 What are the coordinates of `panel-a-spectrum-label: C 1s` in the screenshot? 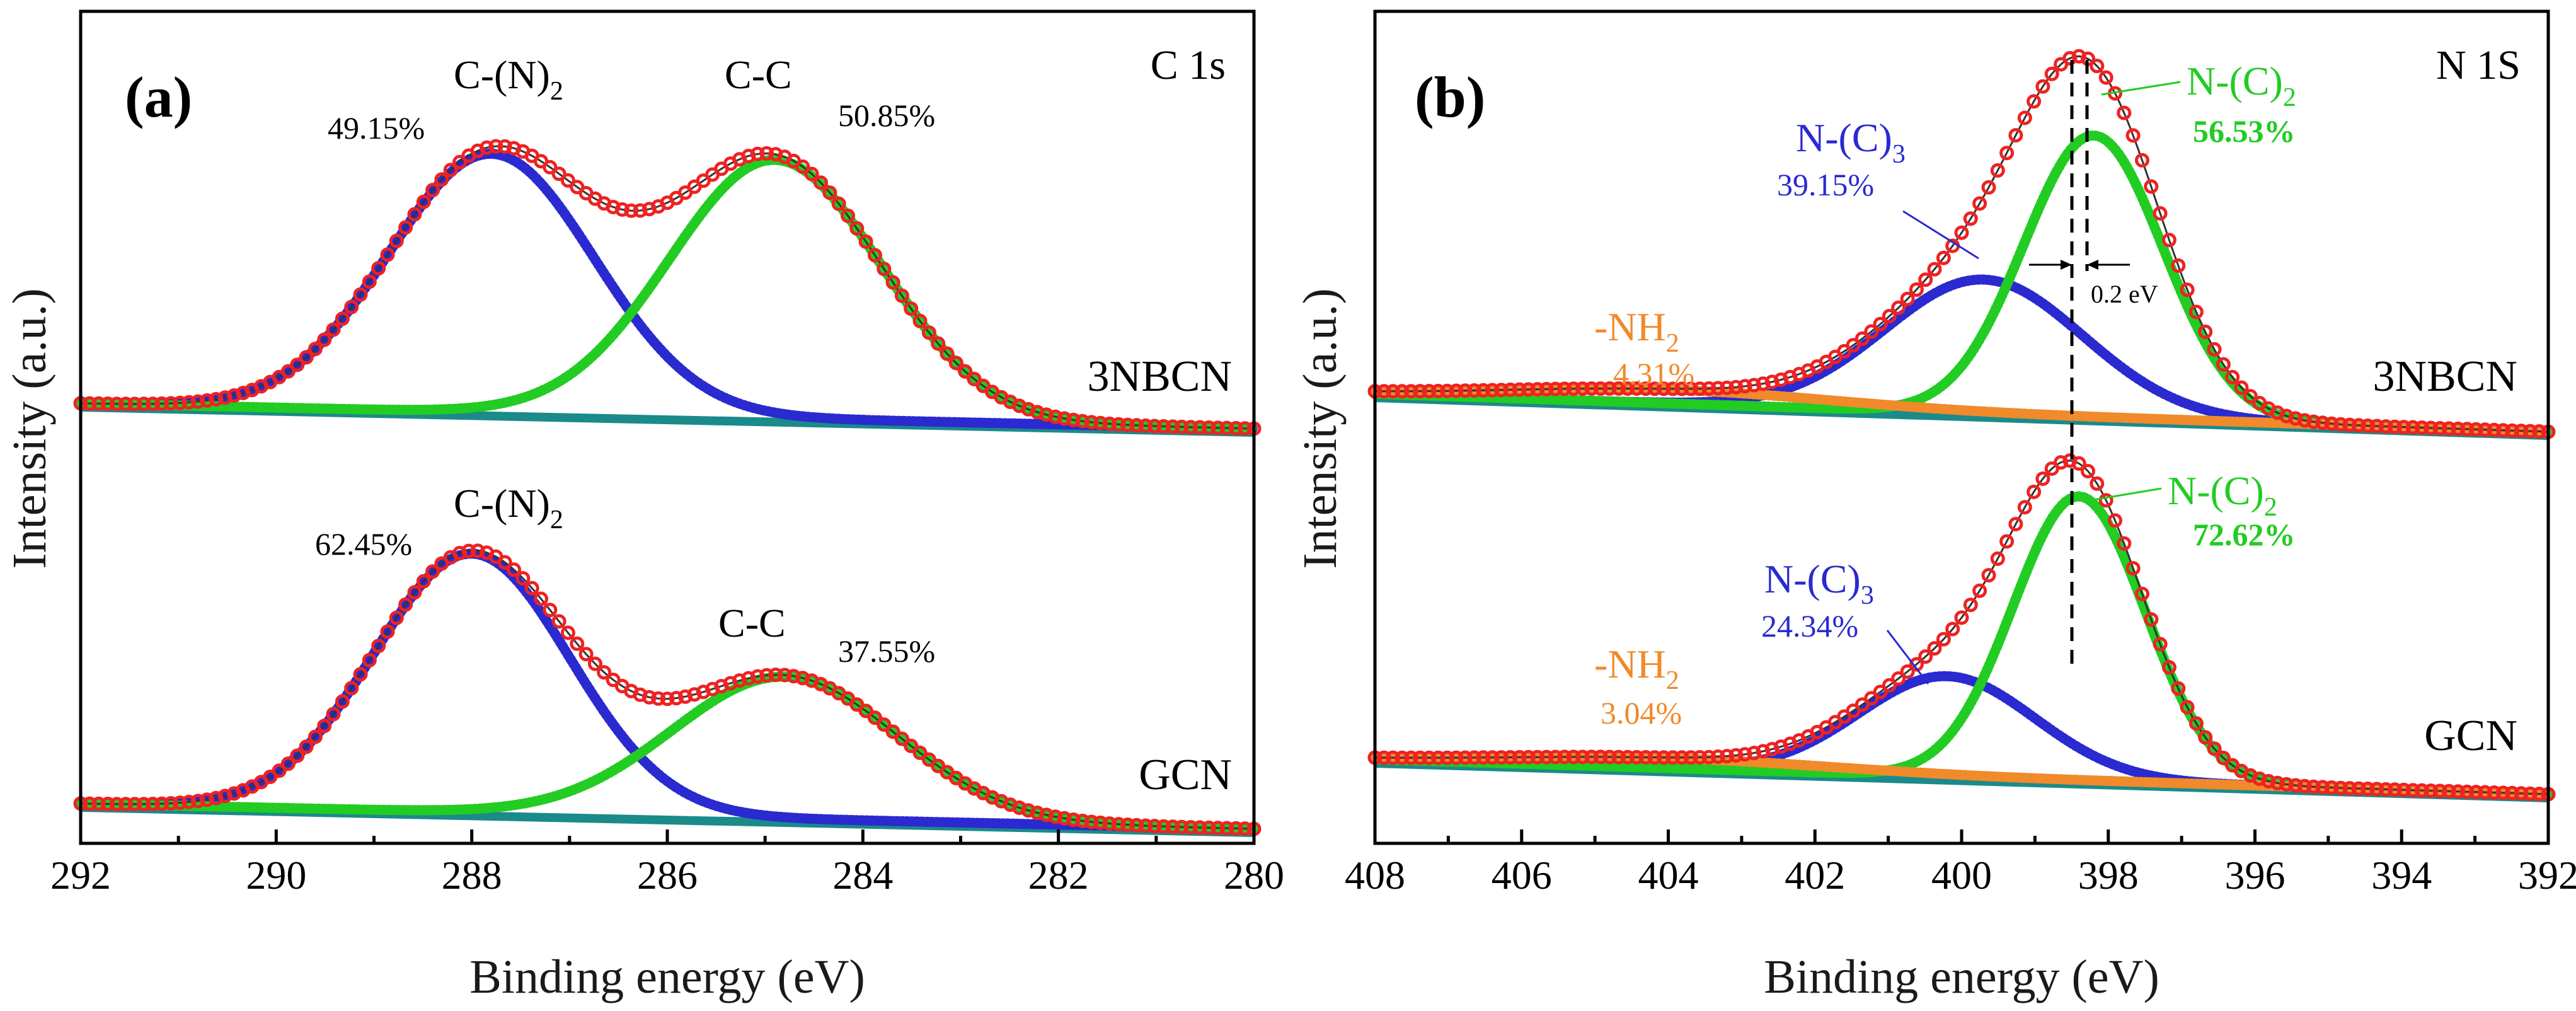 It's located at (1188, 65).